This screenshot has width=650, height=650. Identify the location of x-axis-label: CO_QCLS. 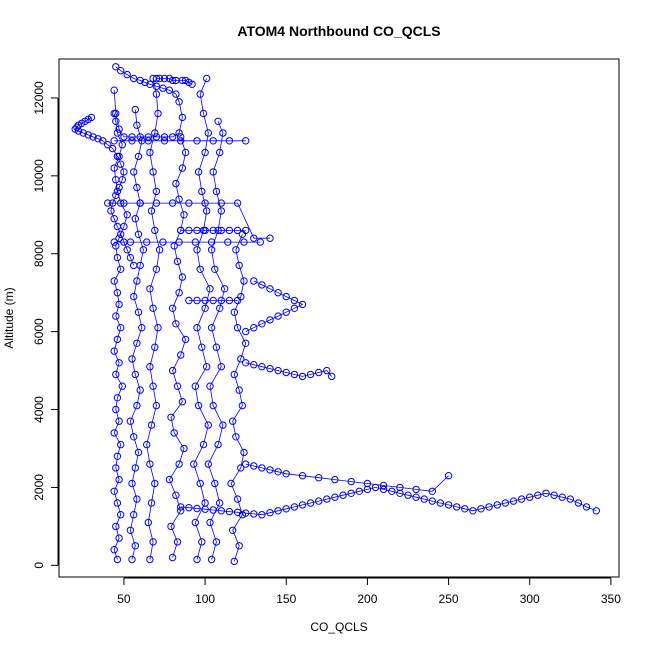
(338, 627).